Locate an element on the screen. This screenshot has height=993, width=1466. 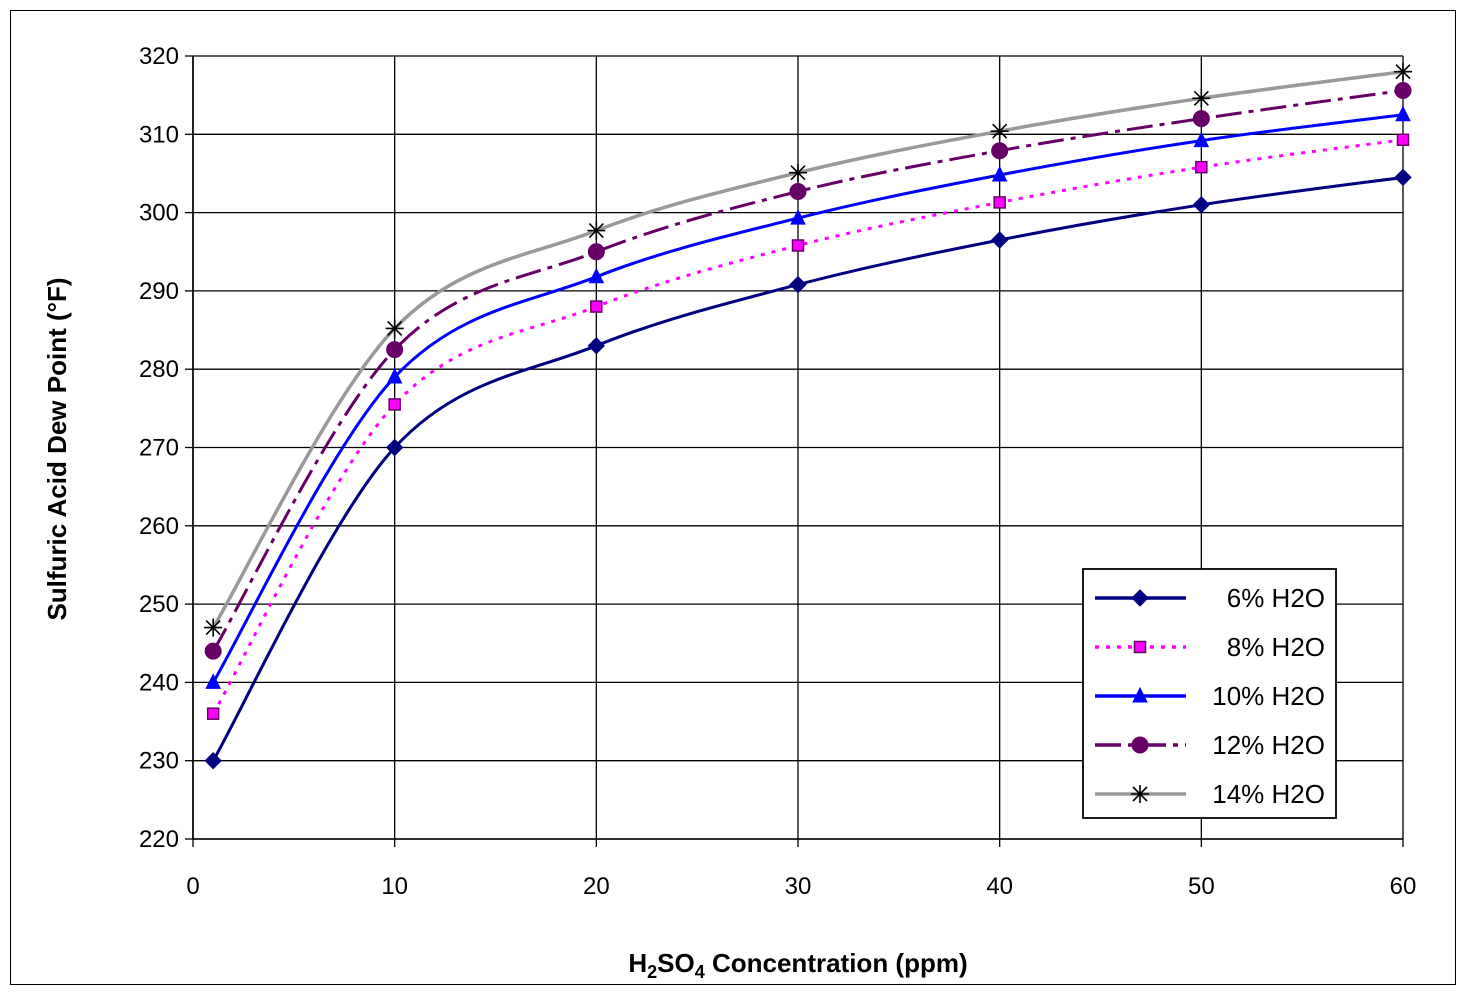
x-axis-label-mid: SO is located at coordinates (676, 963).